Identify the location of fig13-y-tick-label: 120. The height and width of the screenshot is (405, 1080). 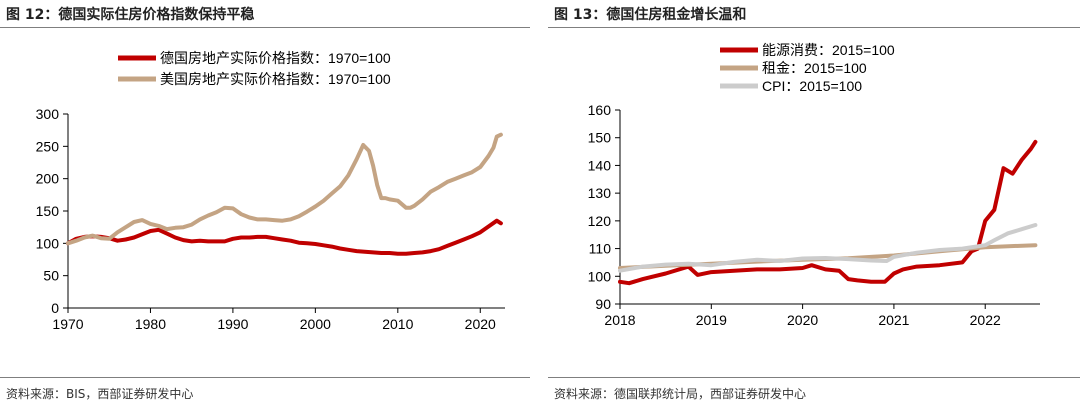
(600, 221).